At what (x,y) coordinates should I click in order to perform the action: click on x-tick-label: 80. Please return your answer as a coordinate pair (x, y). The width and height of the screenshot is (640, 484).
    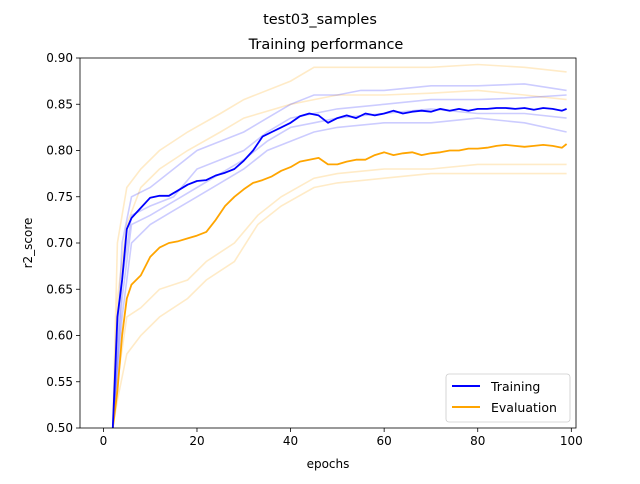
    Looking at the image, I should click on (477, 441).